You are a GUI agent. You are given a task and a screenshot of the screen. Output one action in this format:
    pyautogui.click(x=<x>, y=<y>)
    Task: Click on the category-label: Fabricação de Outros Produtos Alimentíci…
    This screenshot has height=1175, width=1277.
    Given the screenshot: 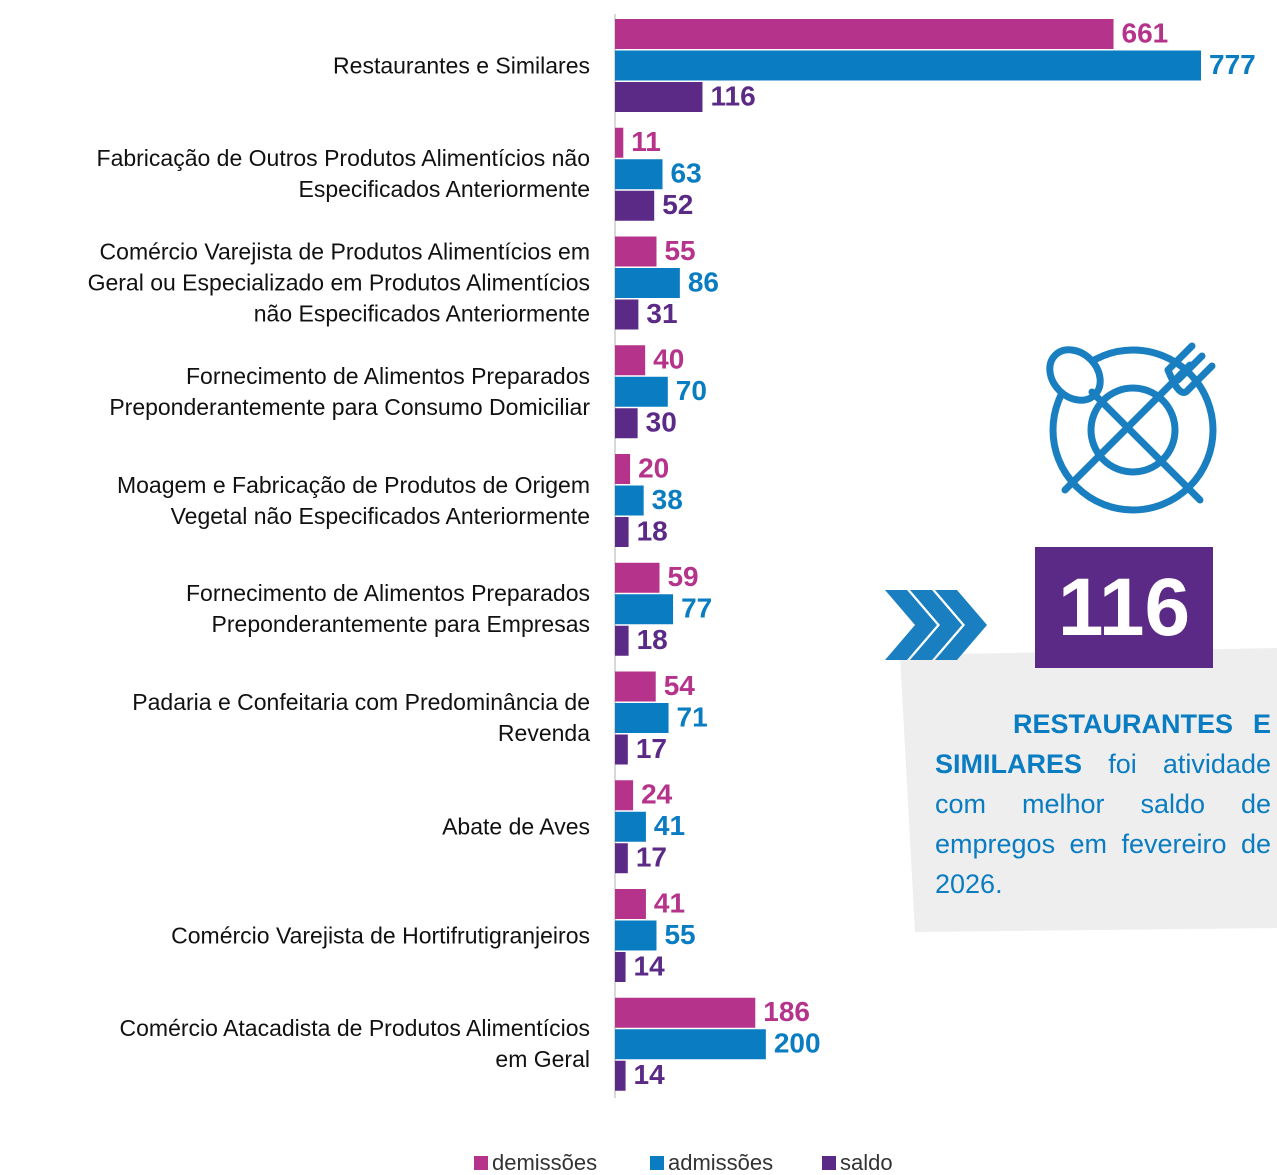 What is the action you would take?
    pyautogui.click(x=343, y=174)
    